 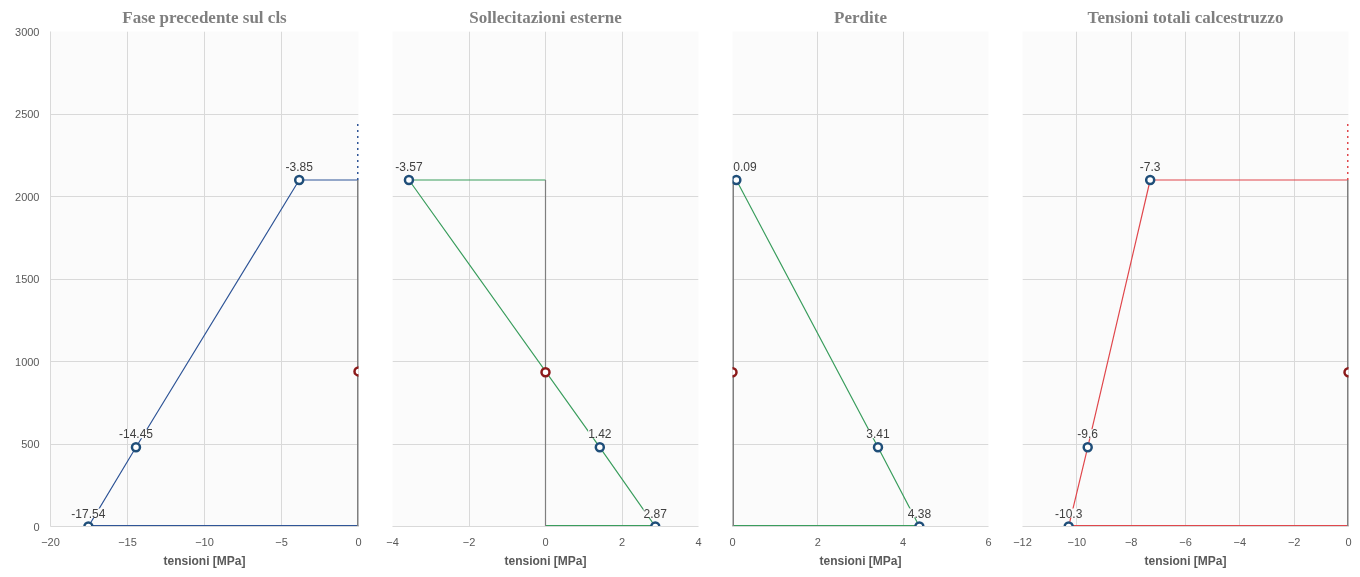 I want to click on chart-title: Tensioni totali calcestruzzo, so click(x=1185, y=17).